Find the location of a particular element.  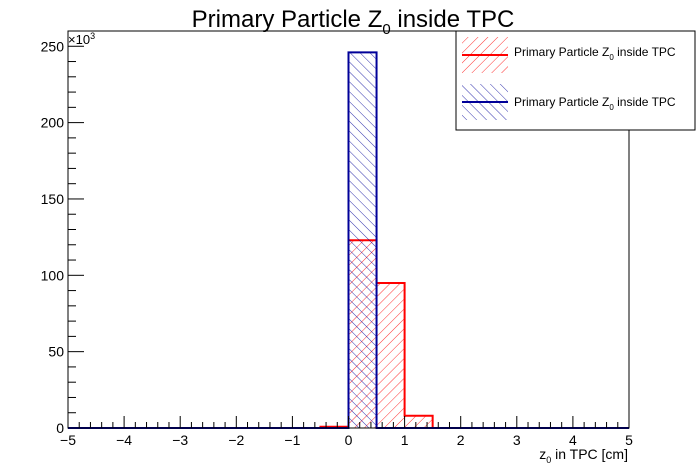

legend-label-red: Primary Particle Z0 inside TPC is located at coordinates (595, 53).